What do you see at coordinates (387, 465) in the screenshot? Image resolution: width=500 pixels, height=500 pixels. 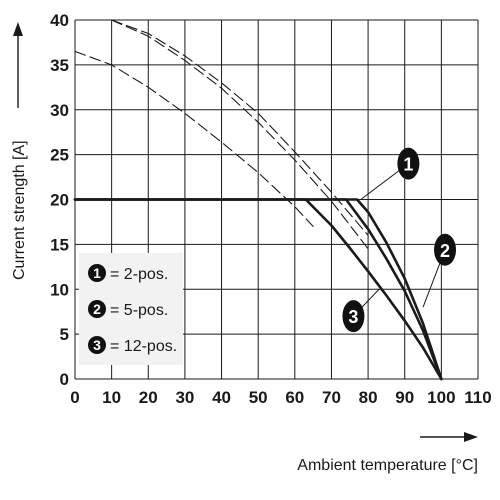 I see `x-axis-label: Ambient temperature [°C]` at bounding box center [387, 465].